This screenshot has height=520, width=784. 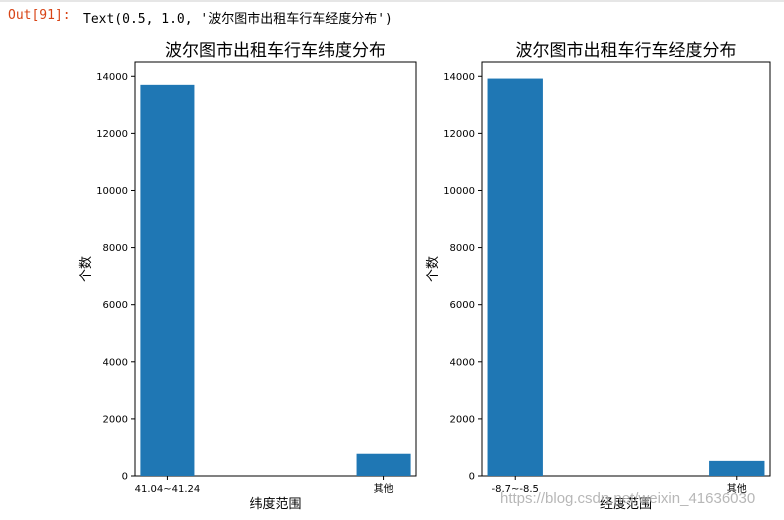 I want to click on x-axis-label: 纬度范围, so click(x=275, y=504).